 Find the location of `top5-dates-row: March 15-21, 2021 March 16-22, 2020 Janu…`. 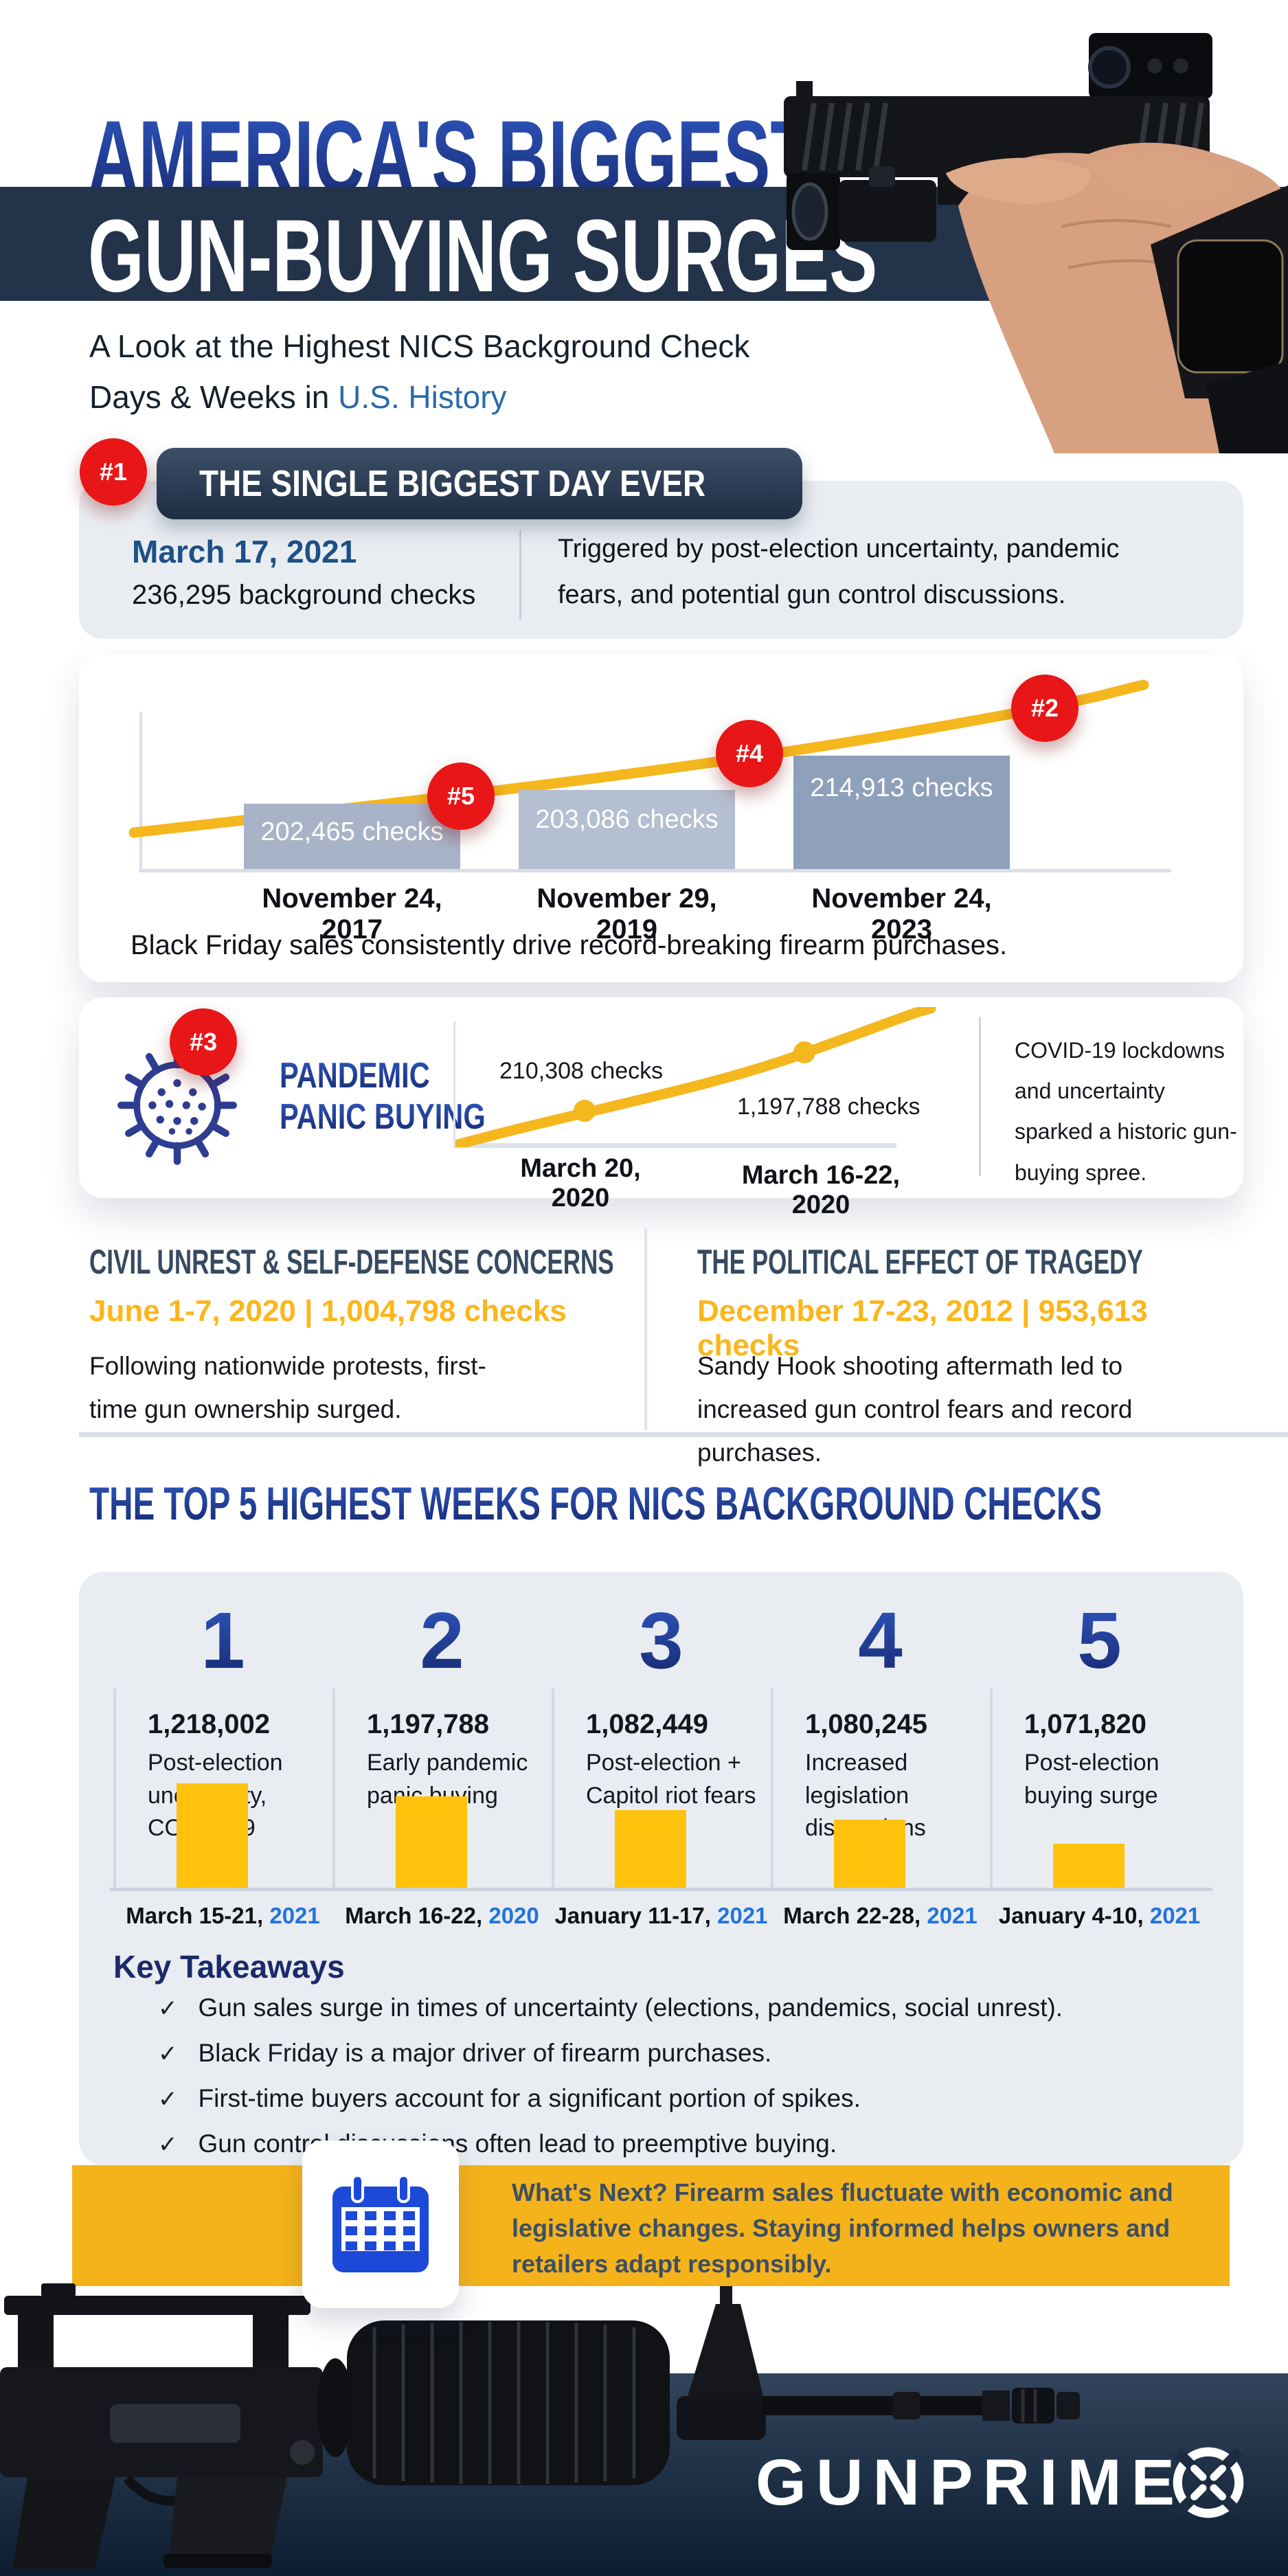

top5-dates-row: March 15-21, 2021 March 16-22, 2020 Janu… is located at coordinates (661, 1916).